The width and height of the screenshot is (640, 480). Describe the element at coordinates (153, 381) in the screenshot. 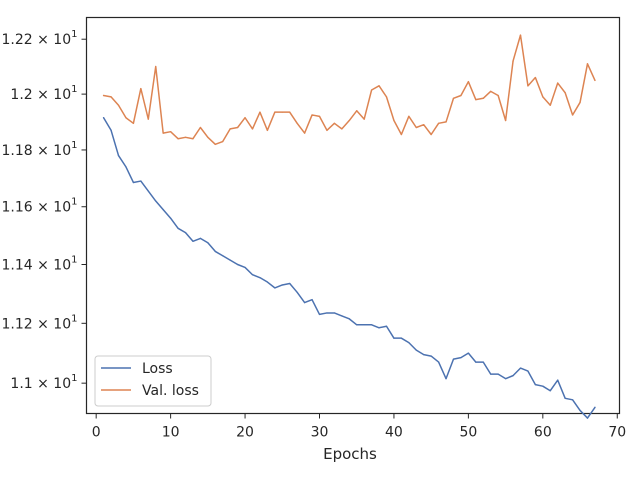

I see `legend: Loss Val. loss` at that location.